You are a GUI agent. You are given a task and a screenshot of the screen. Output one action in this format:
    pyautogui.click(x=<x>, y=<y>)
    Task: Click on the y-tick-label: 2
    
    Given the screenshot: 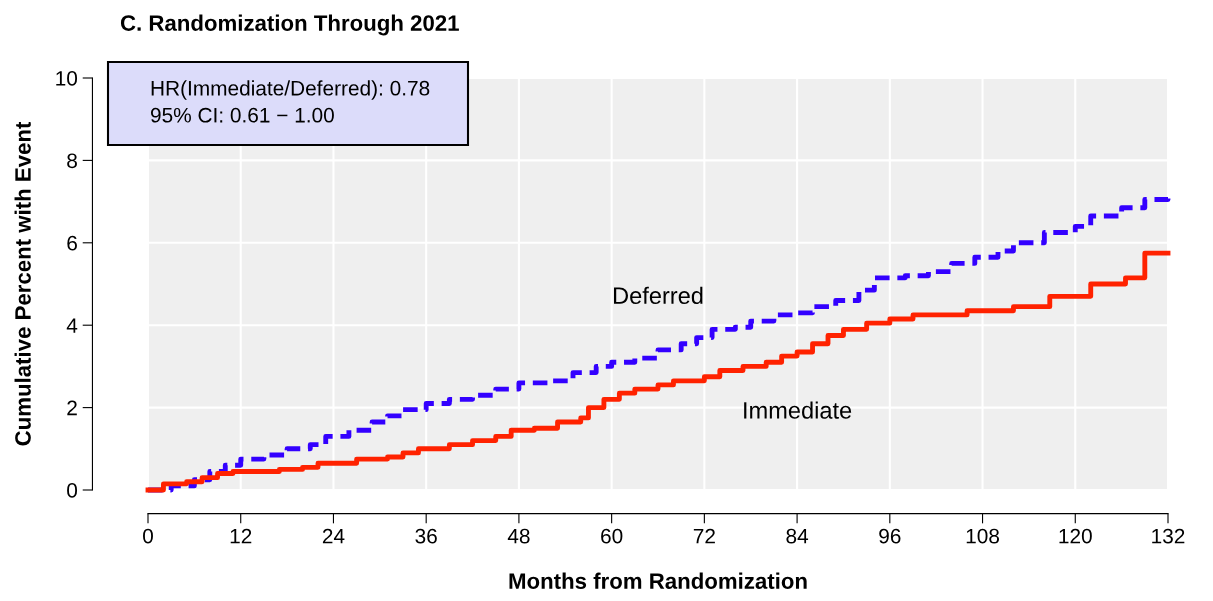 What is the action you would take?
    pyautogui.click(x=72, y=408)
    